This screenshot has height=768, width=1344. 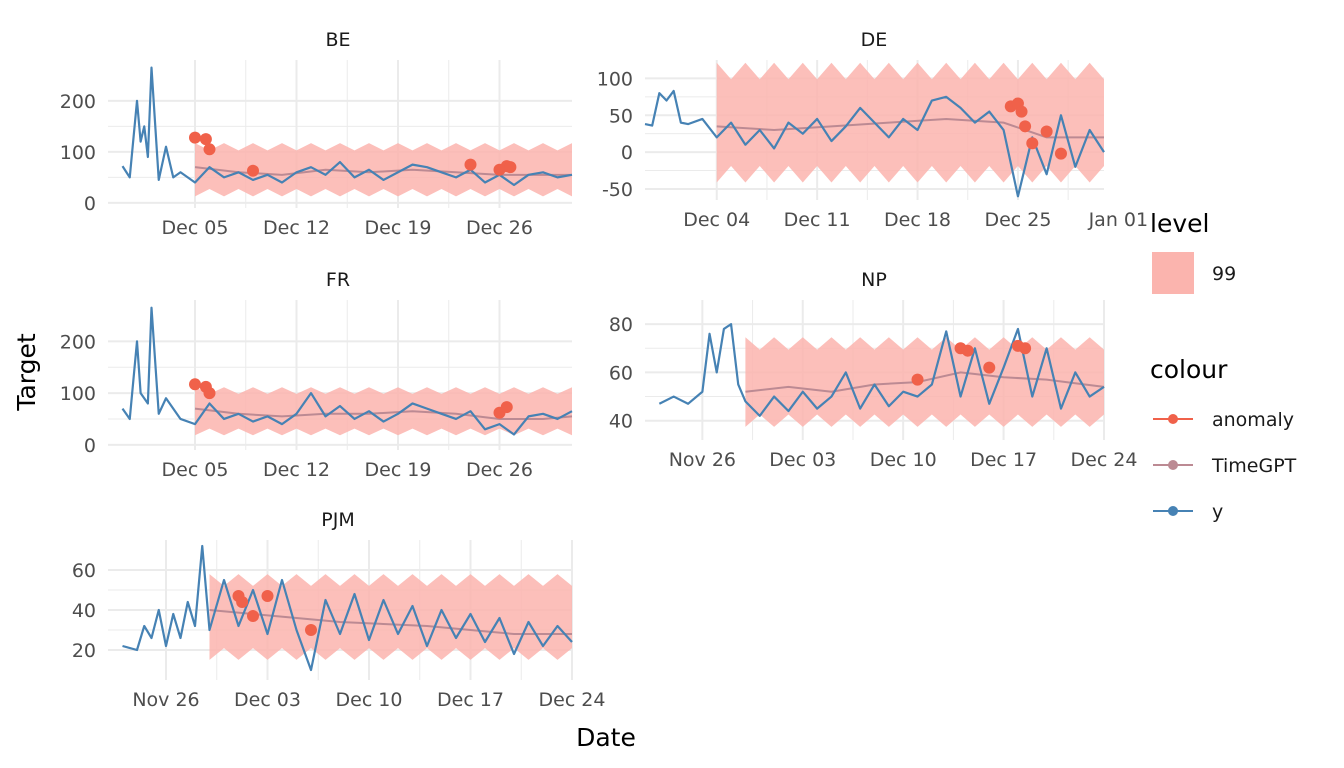 What do you see at coordinates (1253, 420) in the screenshot?
I see `legend-anomaly-label: anomaly` at bounding box center [1253, 420].